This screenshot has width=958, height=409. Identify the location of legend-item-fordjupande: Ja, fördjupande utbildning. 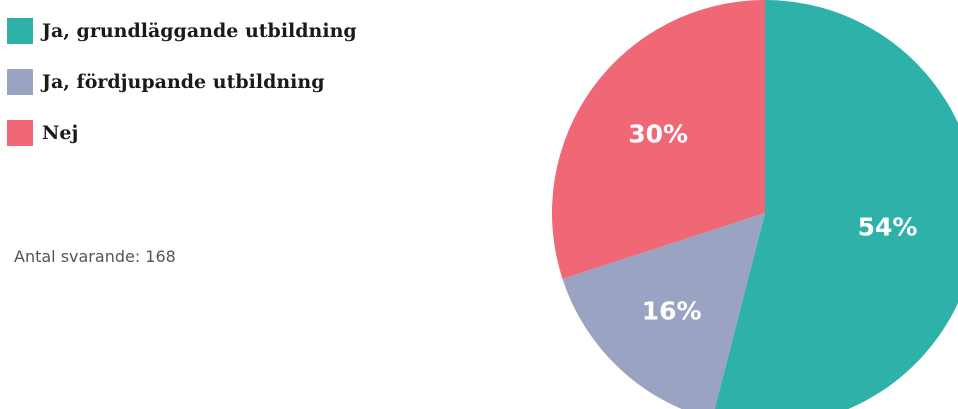
(182, 82).